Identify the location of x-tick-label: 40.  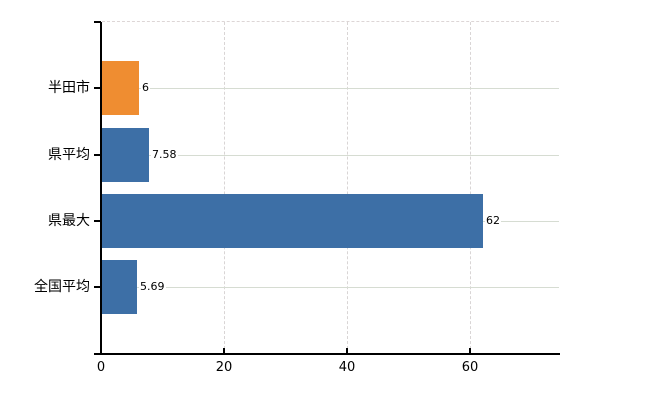
(347, 367).